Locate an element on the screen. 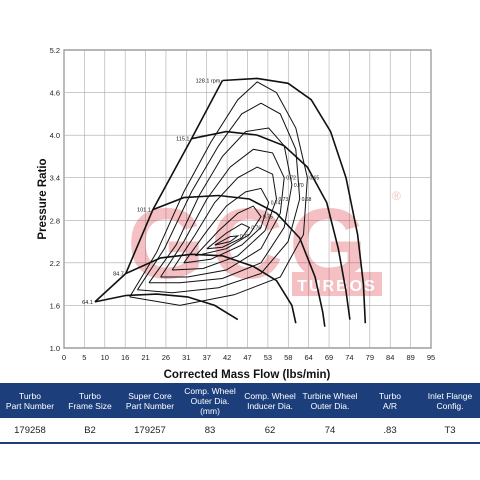  y-axis-label: Pressure Ratio is located at coordinates (43, 198).